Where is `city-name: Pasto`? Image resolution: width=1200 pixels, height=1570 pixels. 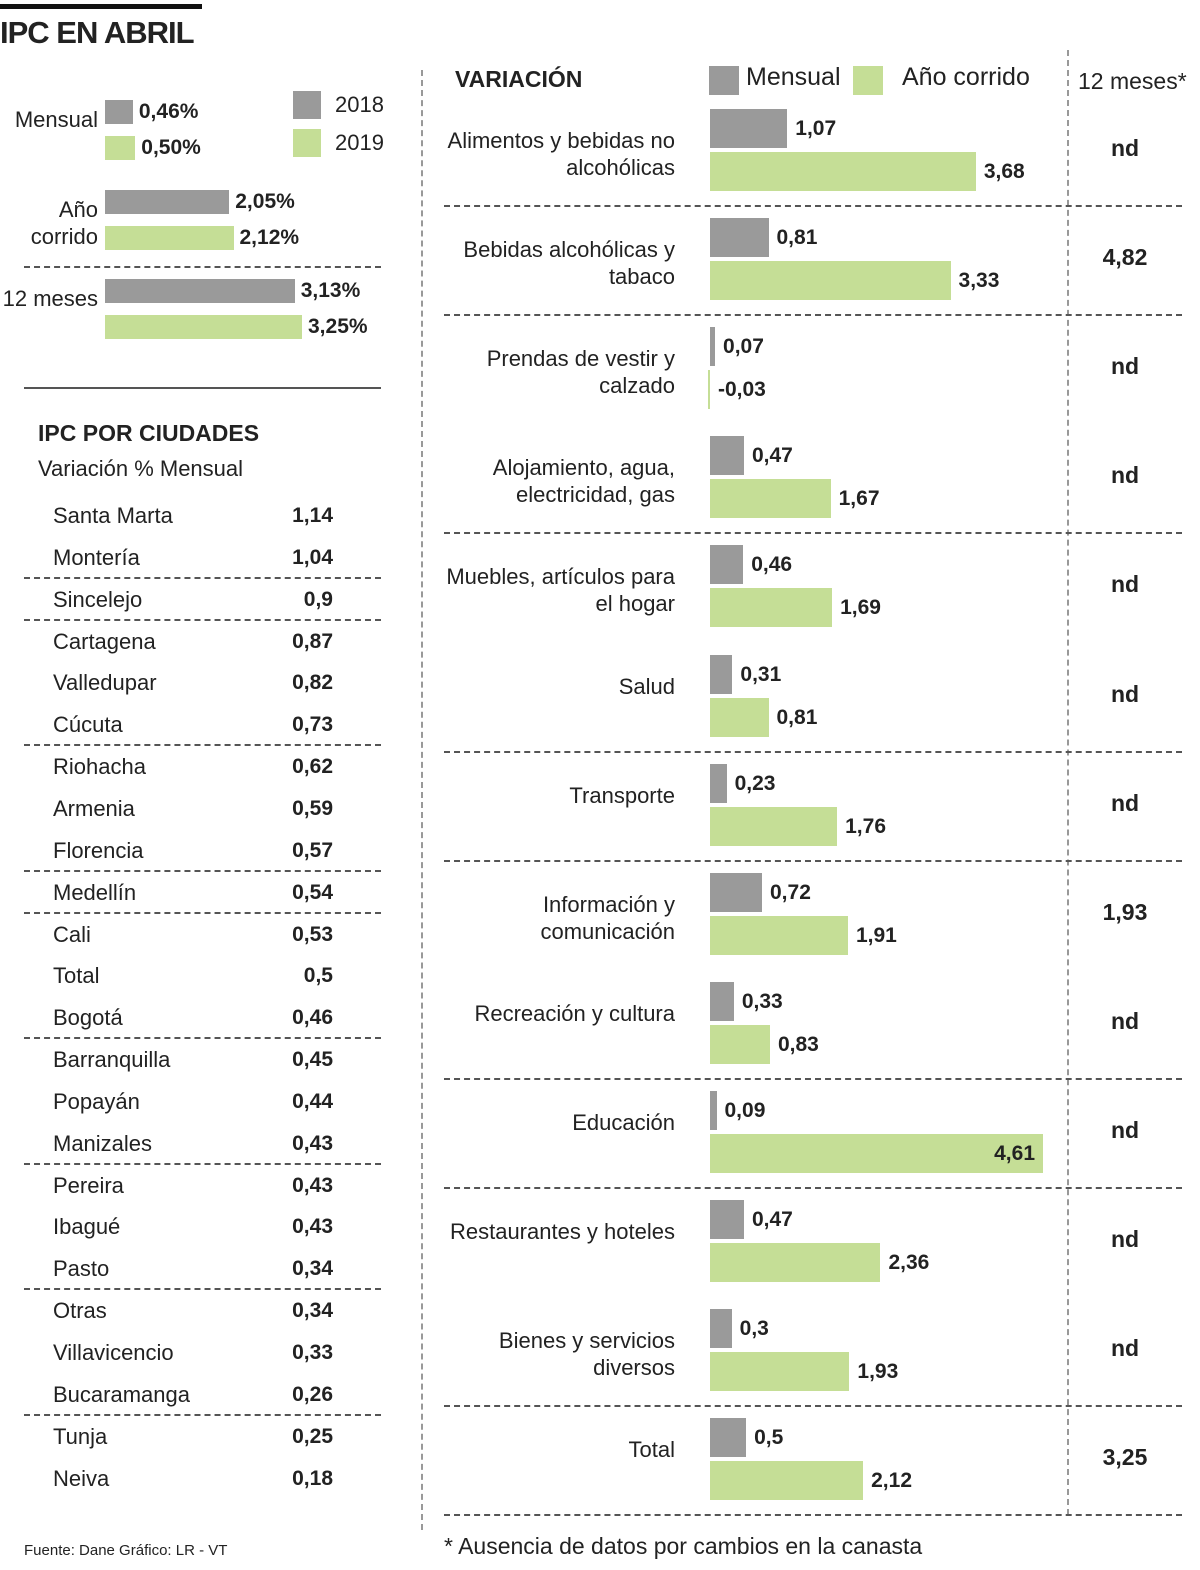 city-name: Pasto is located at coordinates (81, 1269).